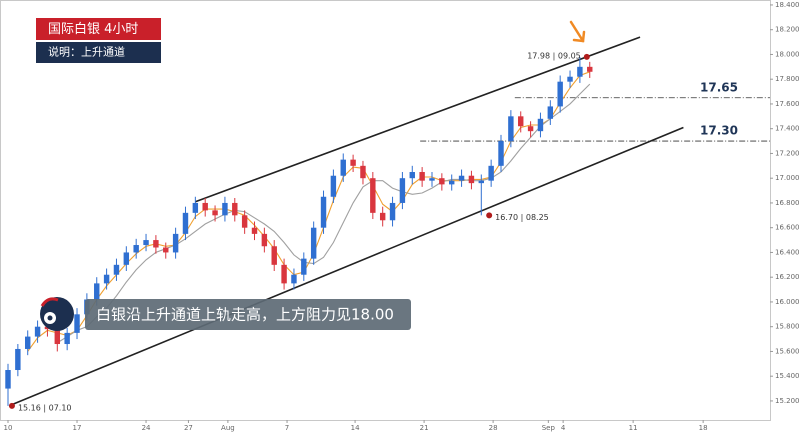 The width and height of the screenshot is (800, 434). Describe the element at coordinates (93, 29) in the screenshot. I see `title: 国际白银 4小时` at that location.